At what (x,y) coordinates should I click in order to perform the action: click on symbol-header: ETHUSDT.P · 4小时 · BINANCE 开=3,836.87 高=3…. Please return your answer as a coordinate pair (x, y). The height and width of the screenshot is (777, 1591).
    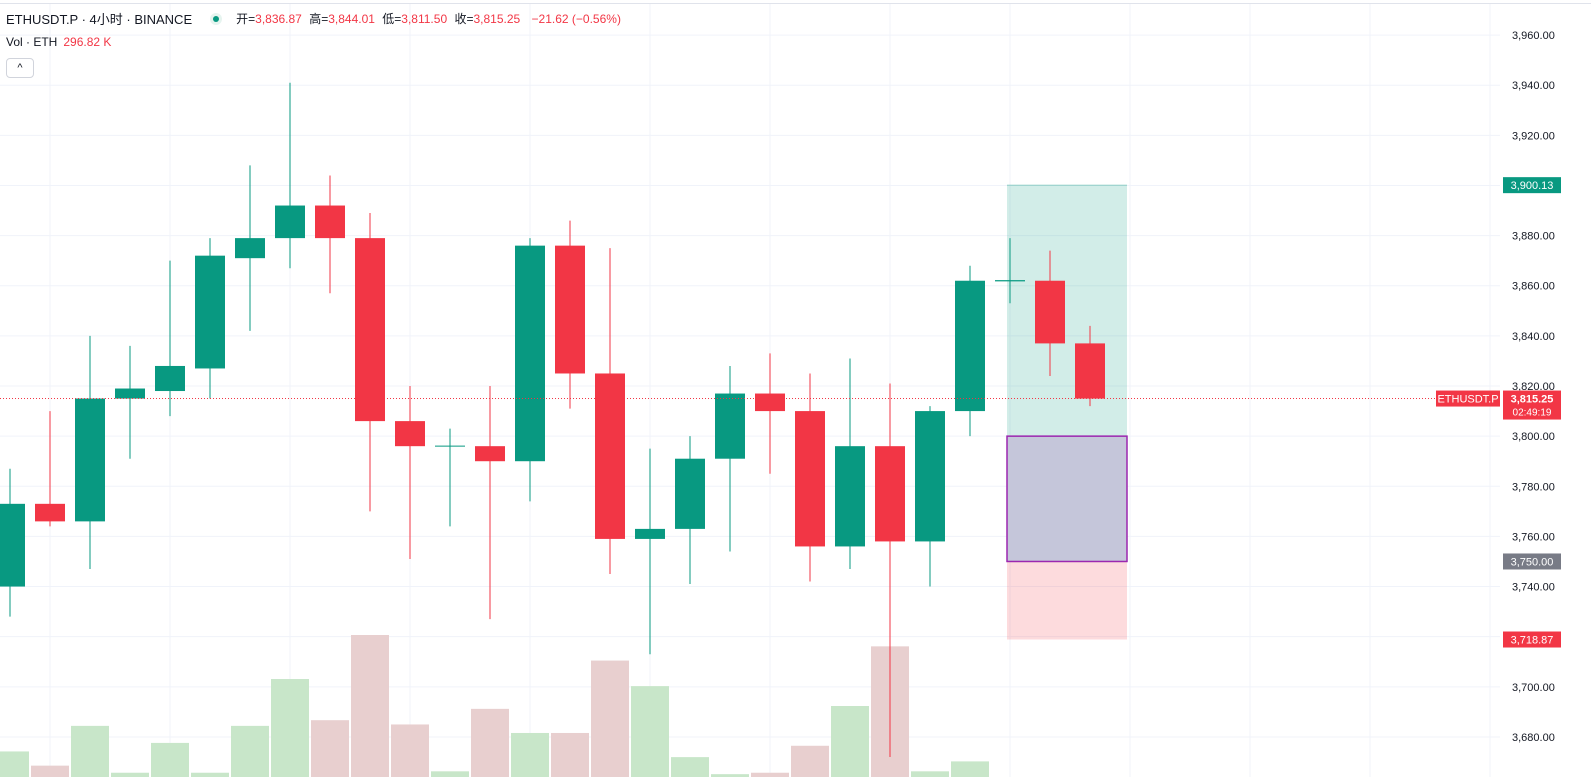
    Looking at the image, I should click on (313, 18).